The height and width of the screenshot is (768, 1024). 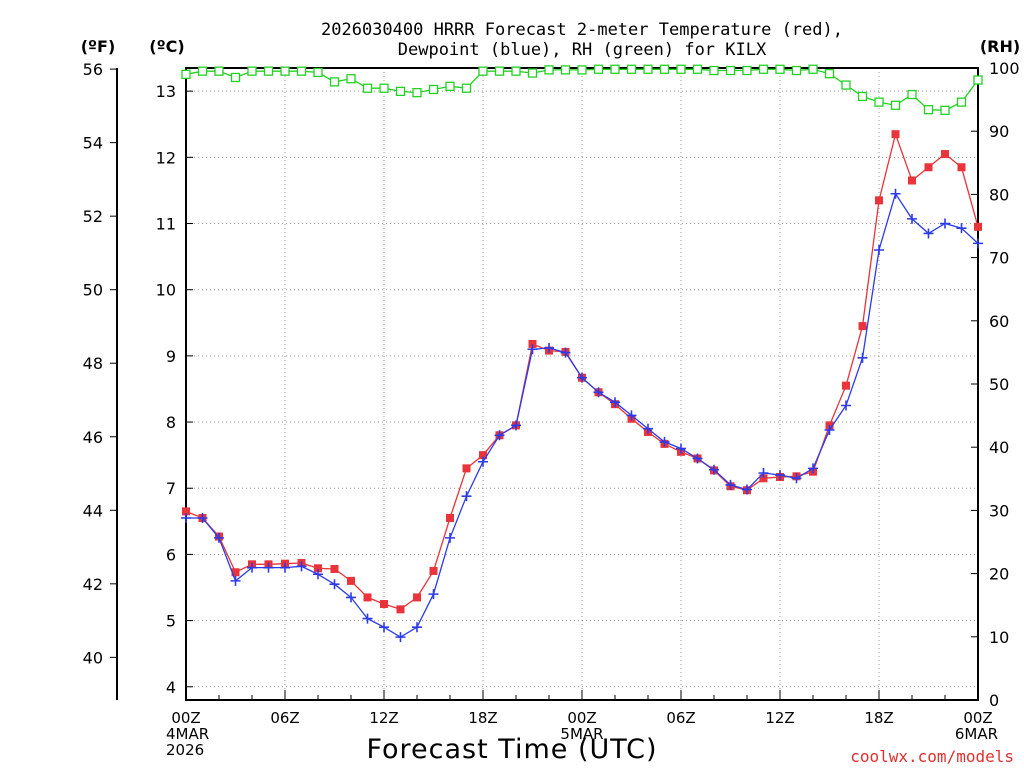 I want to click on fahrenheit-tick-label: 52, so click(x=93, y=216).